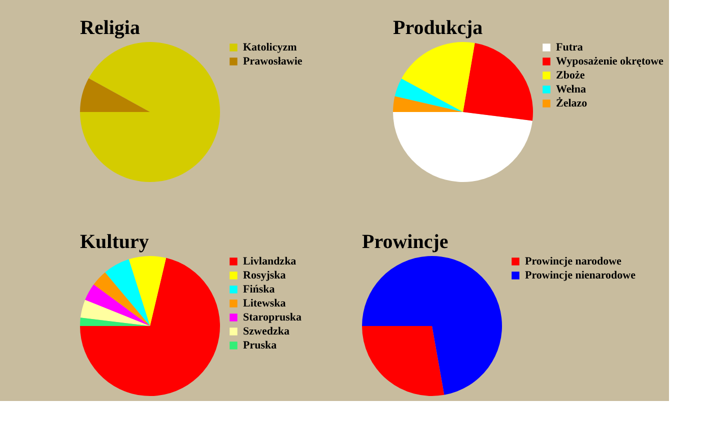 This screenshot has width=710, height=444. Describe the element at coordinates (610, 62) in the screenshot. I see `legend-label: Wyposażenie okrętowe` at that location.